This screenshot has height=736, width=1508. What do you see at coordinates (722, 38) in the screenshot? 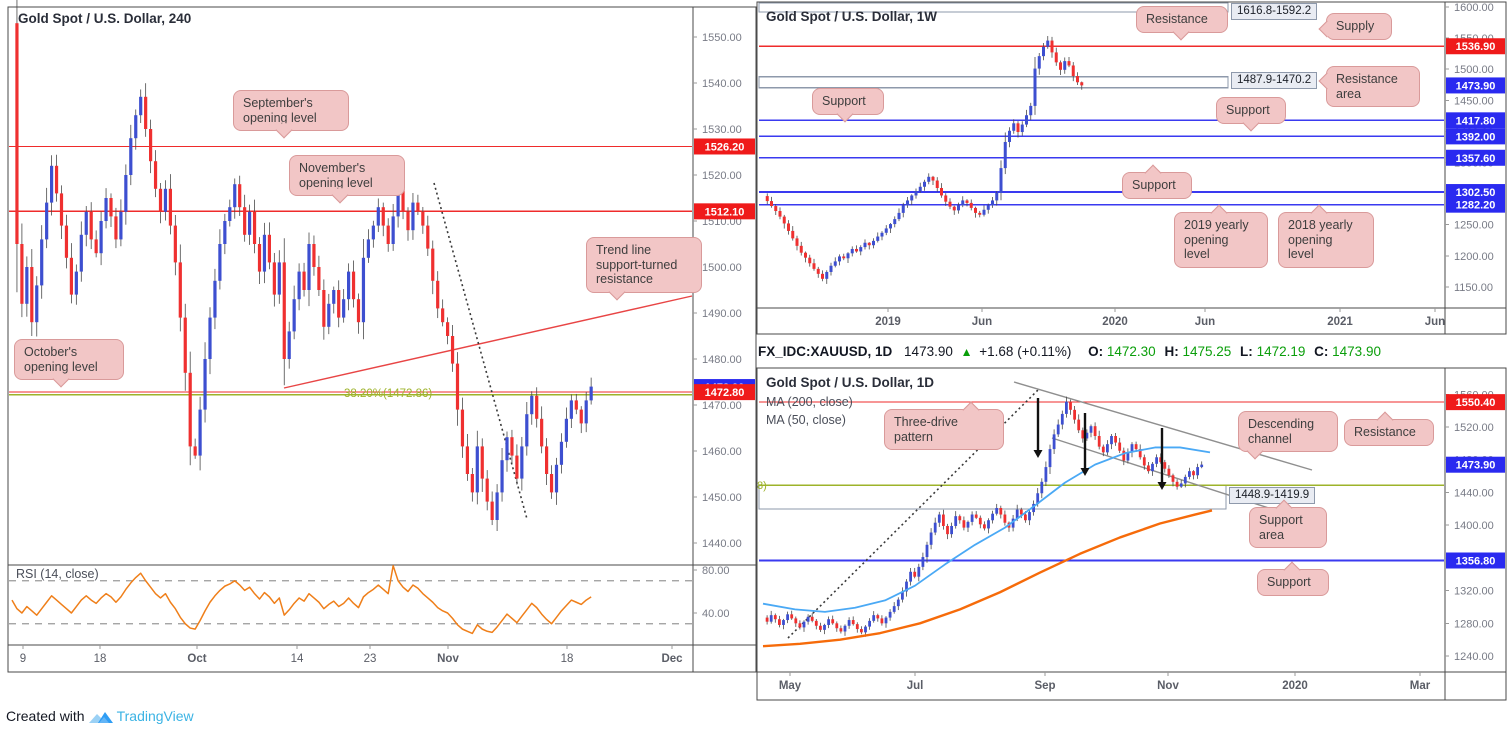
I see `svg-text: 1550.00` at bounding box center [722, 38].